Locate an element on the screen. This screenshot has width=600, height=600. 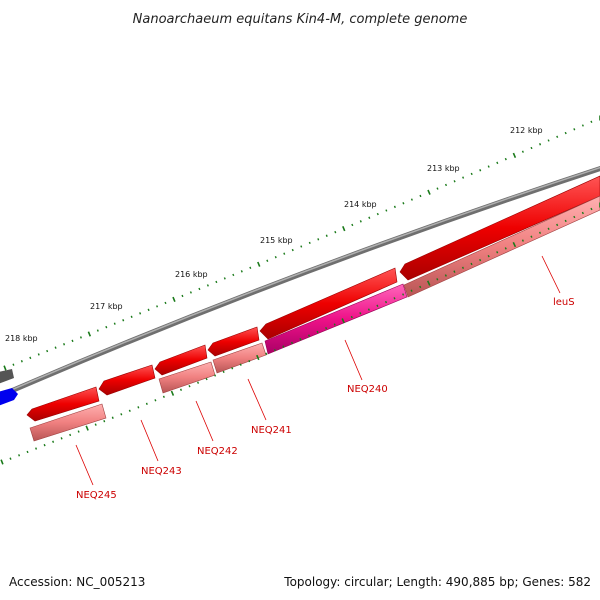
gene-bar-neq245 is located at coordinates (68, 422).